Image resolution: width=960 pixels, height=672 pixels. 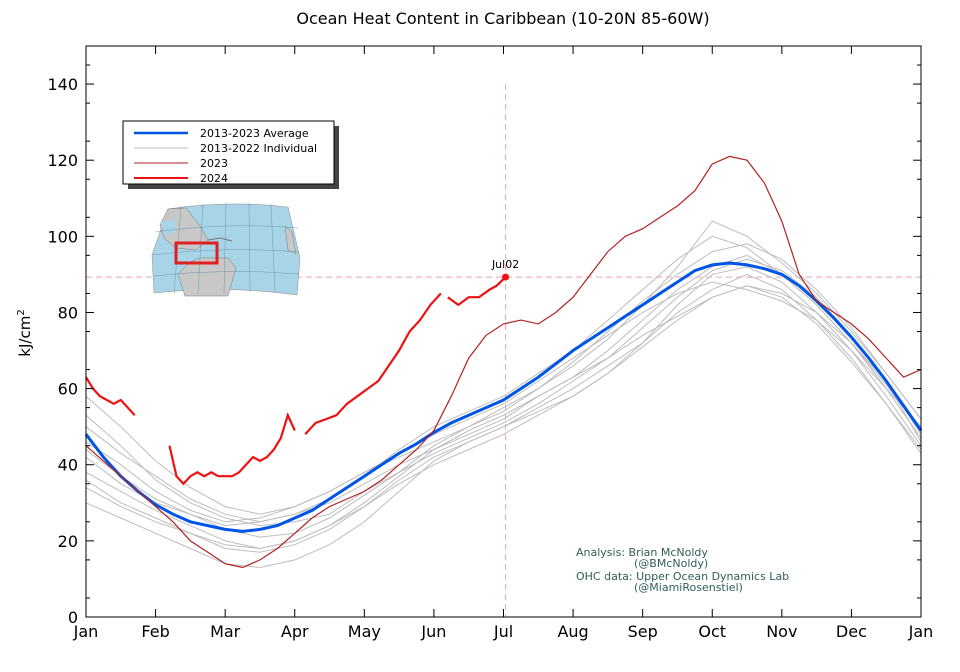 I want to click on x-tick-label: May, so click(x=364, y=631).